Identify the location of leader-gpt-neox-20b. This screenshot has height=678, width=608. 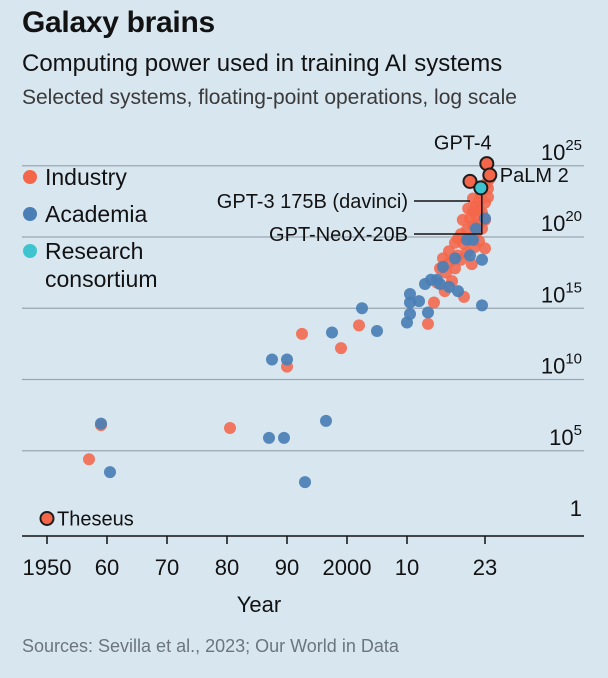
(448, 214).